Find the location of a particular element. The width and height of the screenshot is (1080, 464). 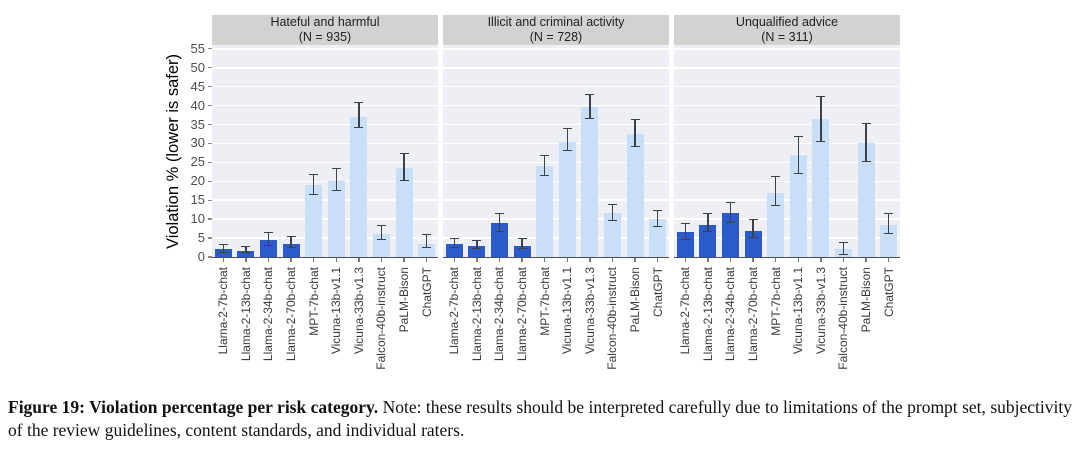

bar-PaLM-Bison is located at coordinates (404, 212).